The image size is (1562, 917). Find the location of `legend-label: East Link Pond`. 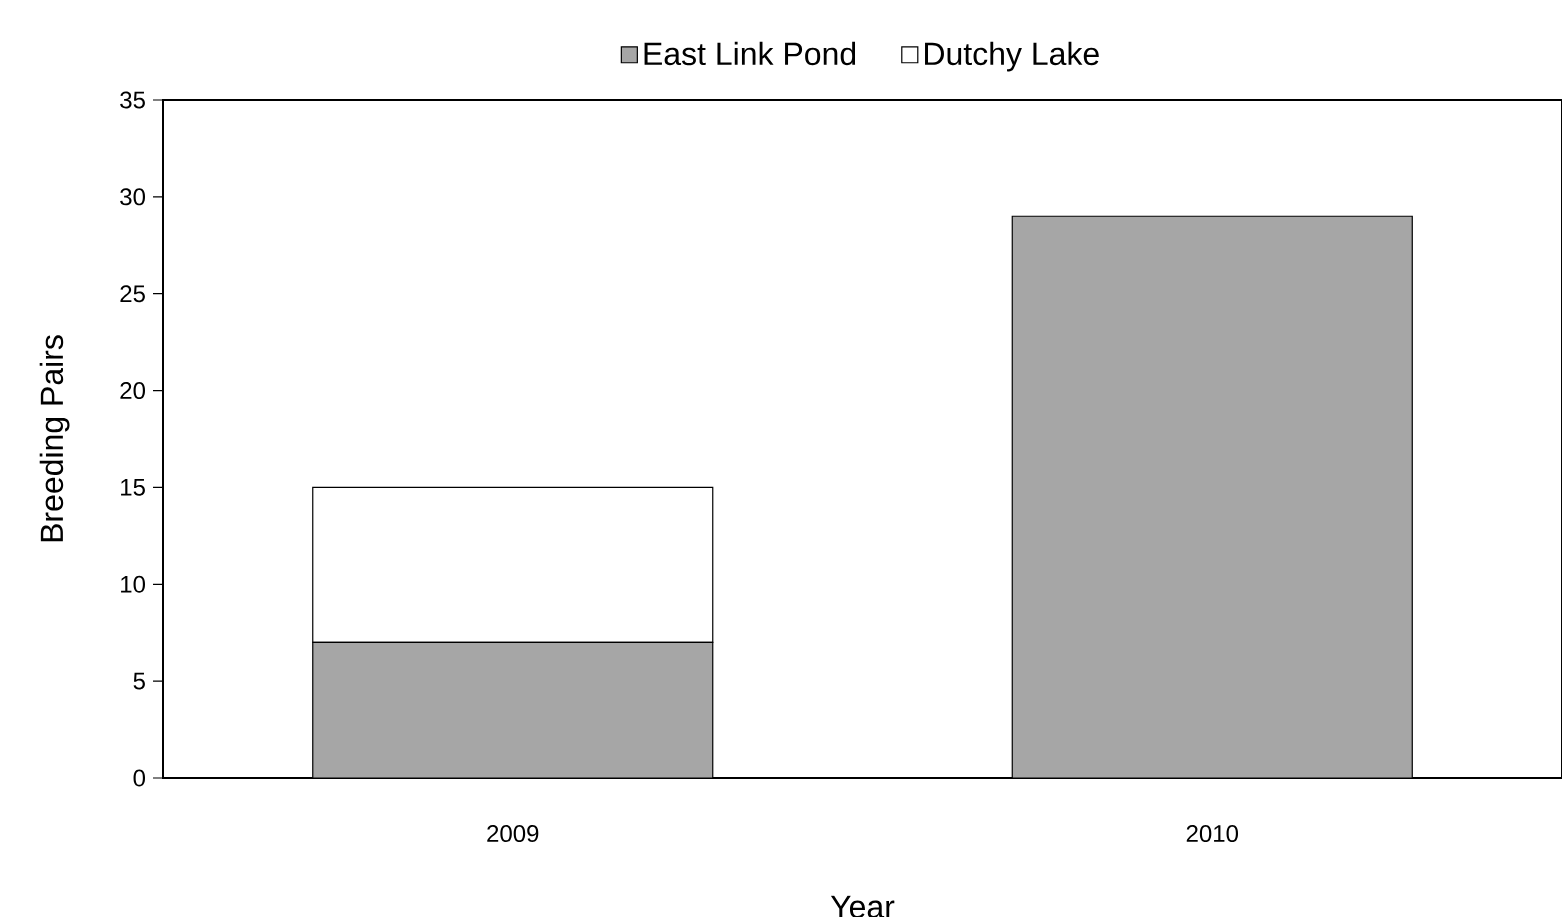

legend-label: East Link Pond is located at coordinates (750, 53).